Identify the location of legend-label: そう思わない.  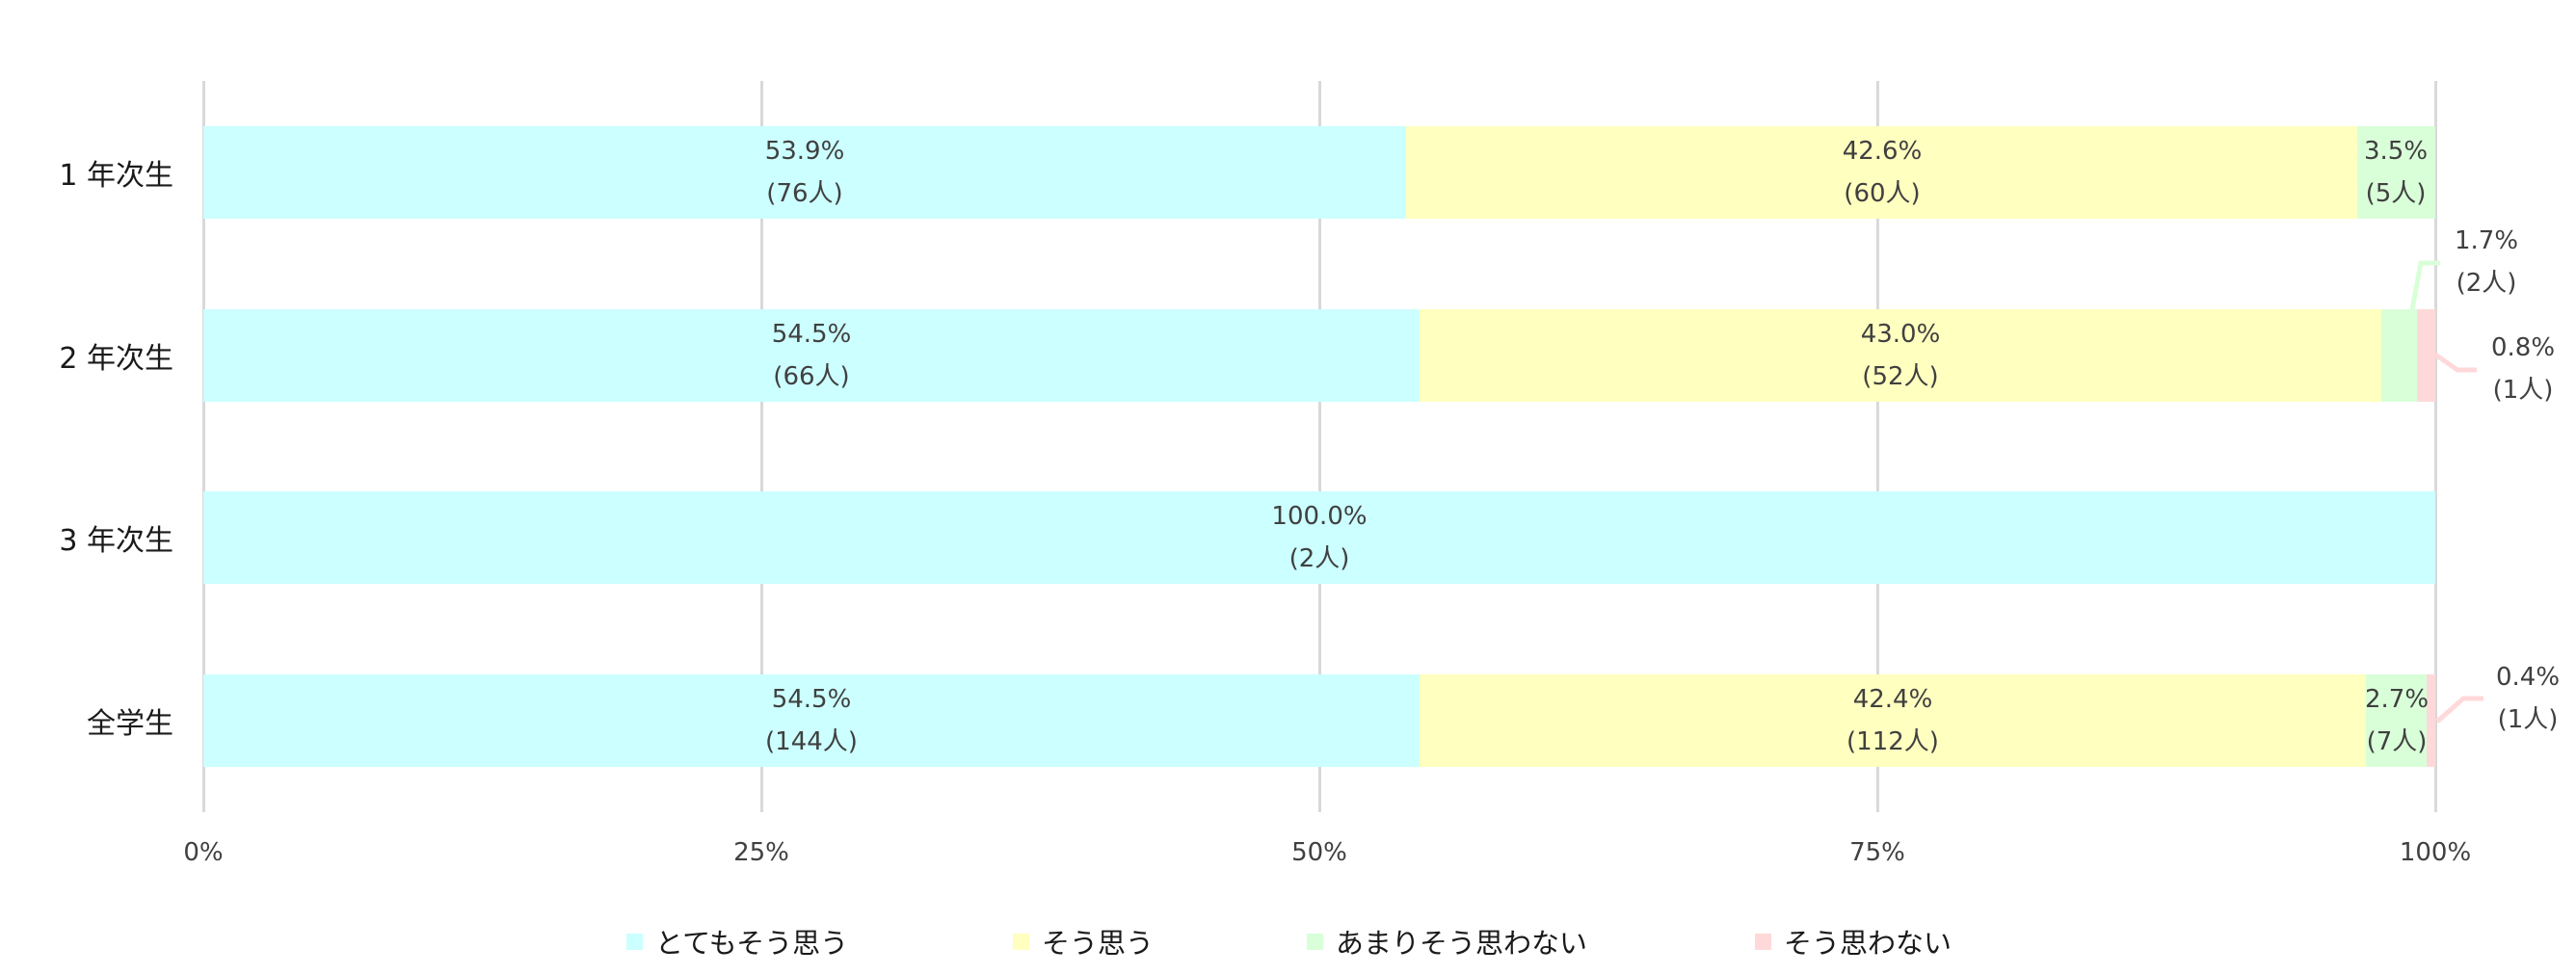
(1868, 943).